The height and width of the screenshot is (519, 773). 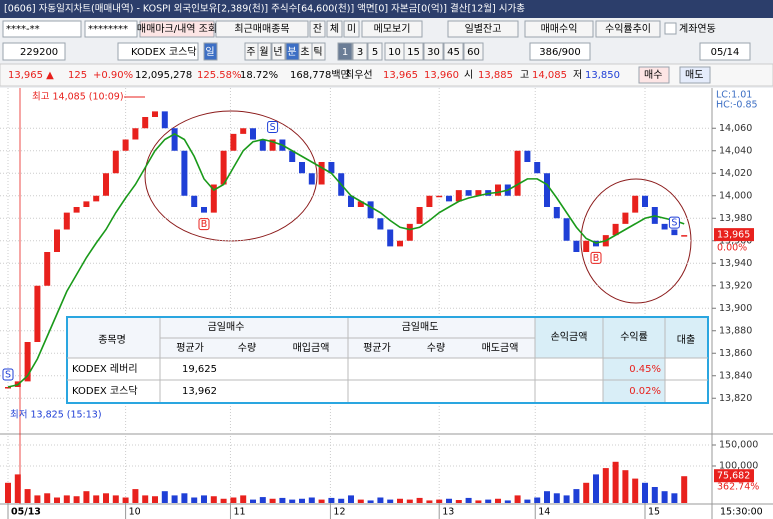 I want to click on checkbox-label: 계좌연동, so click(x=697, y=29).